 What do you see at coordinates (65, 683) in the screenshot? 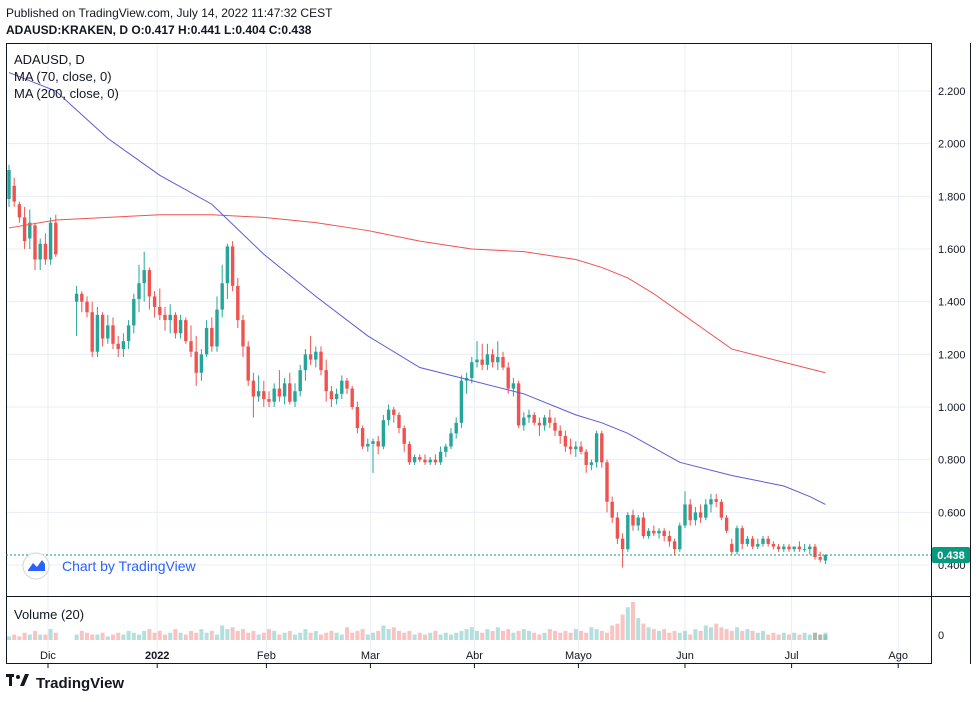
I see `footer-logo: TradingView` at bounding box center [65, 683].